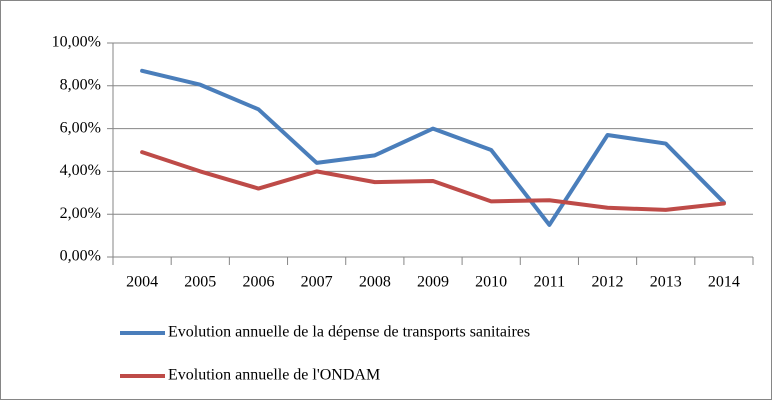 The height and width of the screenshot is (400, 772). I want to click on y-tick-label: 6,00%, so click(80, 127).